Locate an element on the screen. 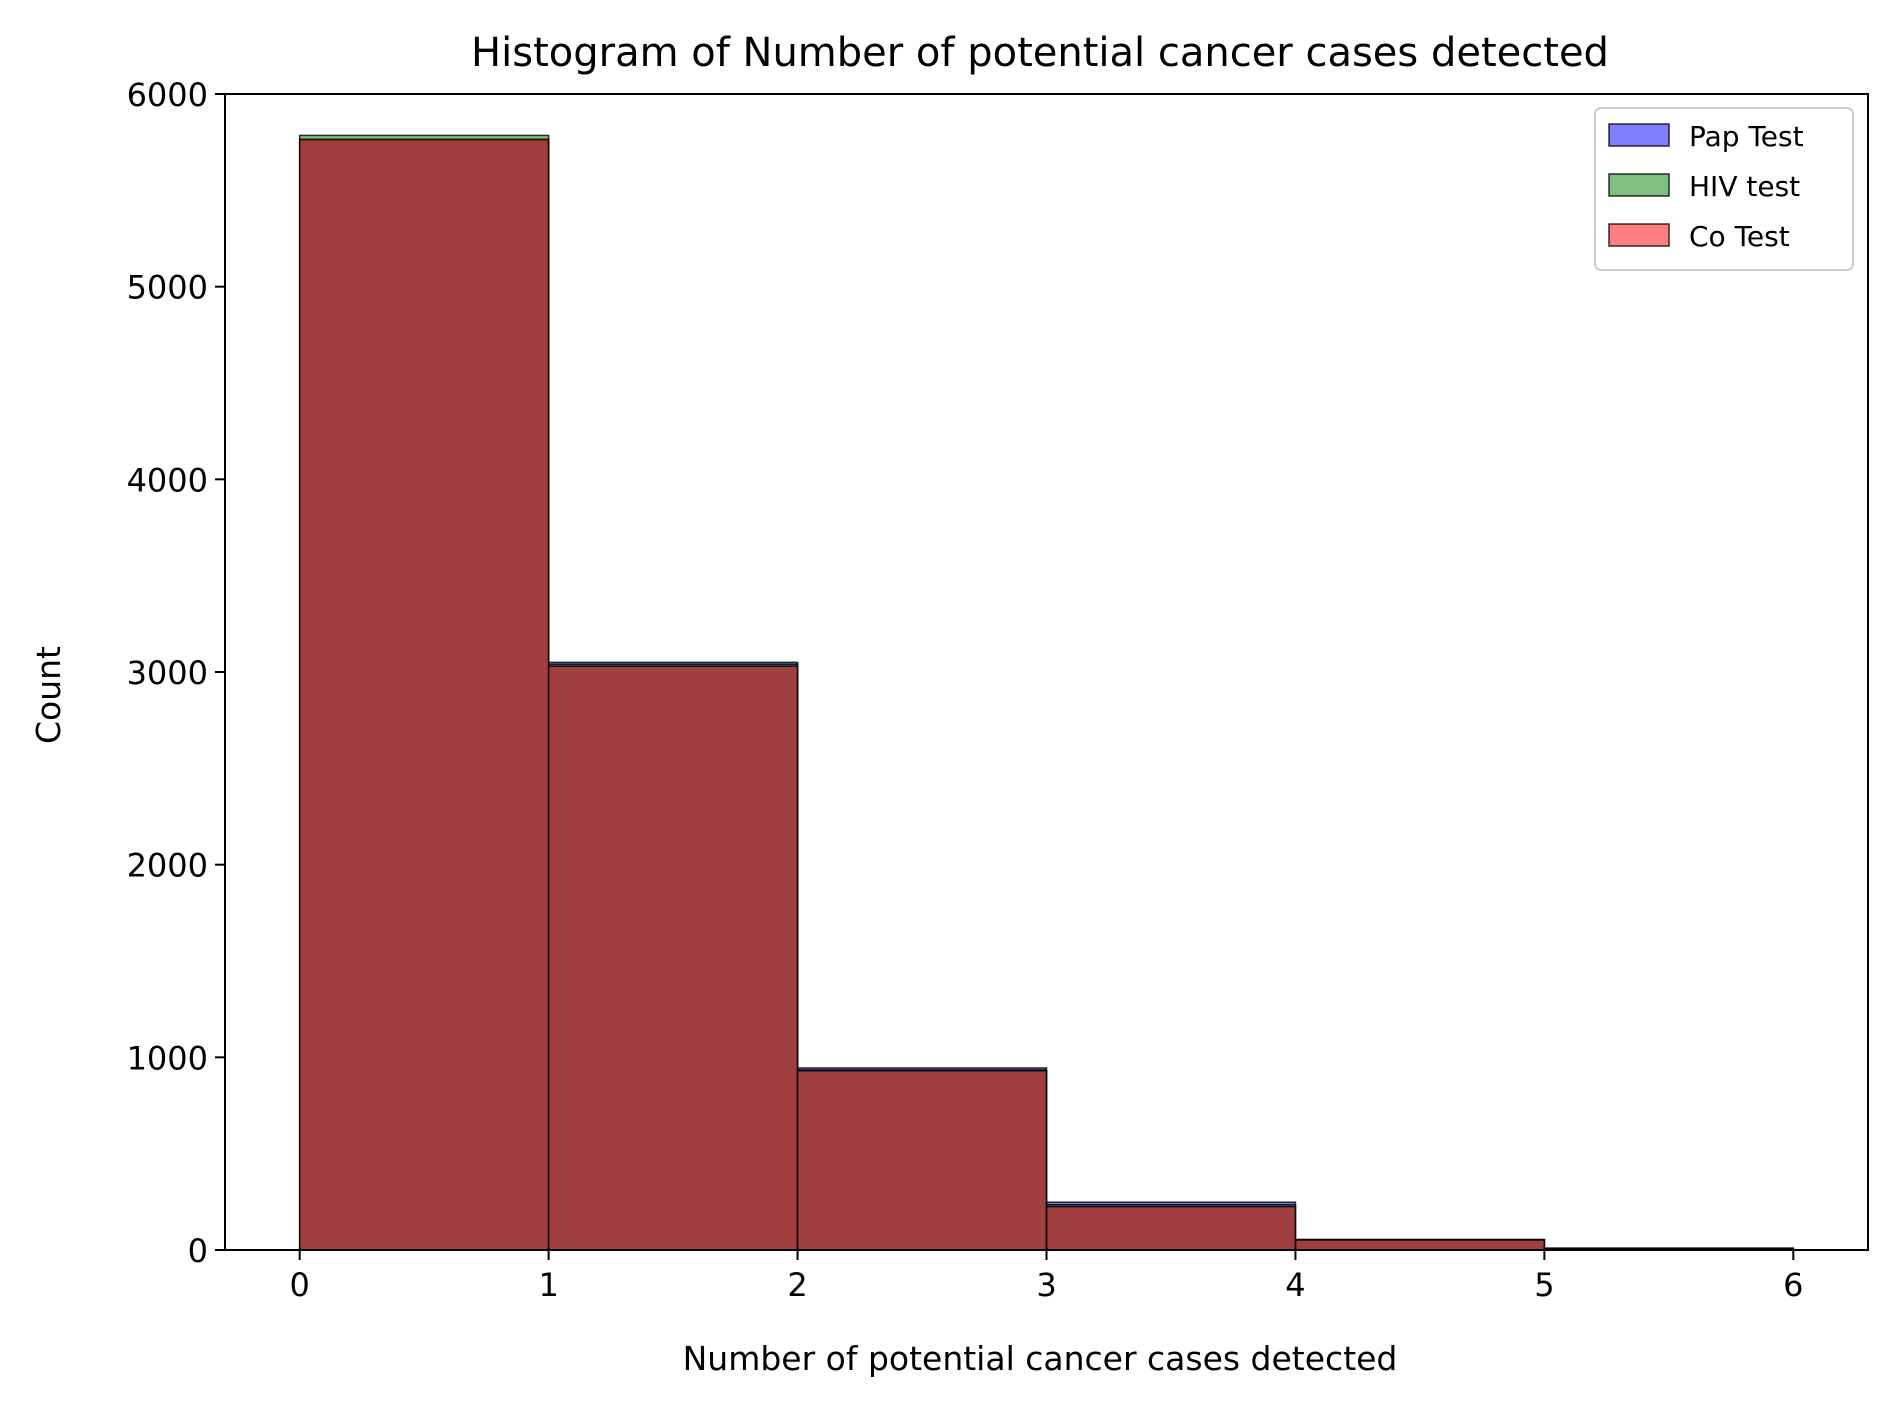 Image resolution: width=1890 pixels, height=1406 pixels. legend: Pap Test HIV test Co Test is located at coordinates (1724, 189).